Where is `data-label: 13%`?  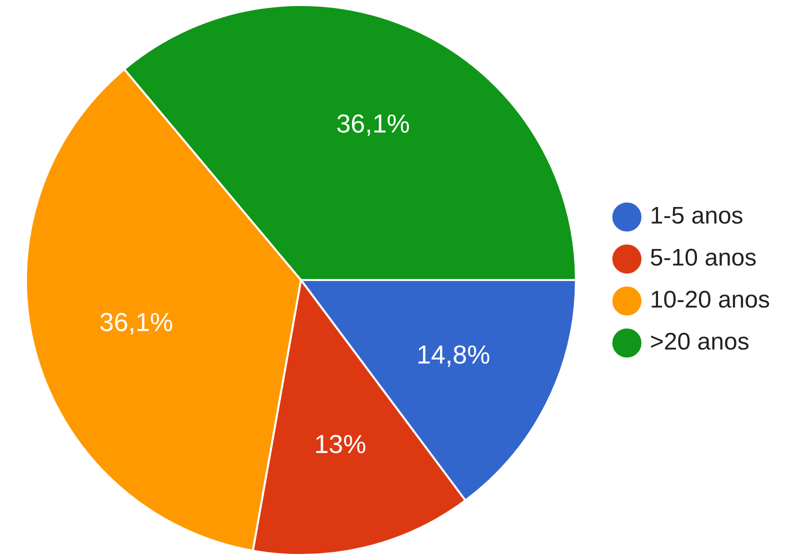 data-label: 13% is located at coordinates (340, 444).